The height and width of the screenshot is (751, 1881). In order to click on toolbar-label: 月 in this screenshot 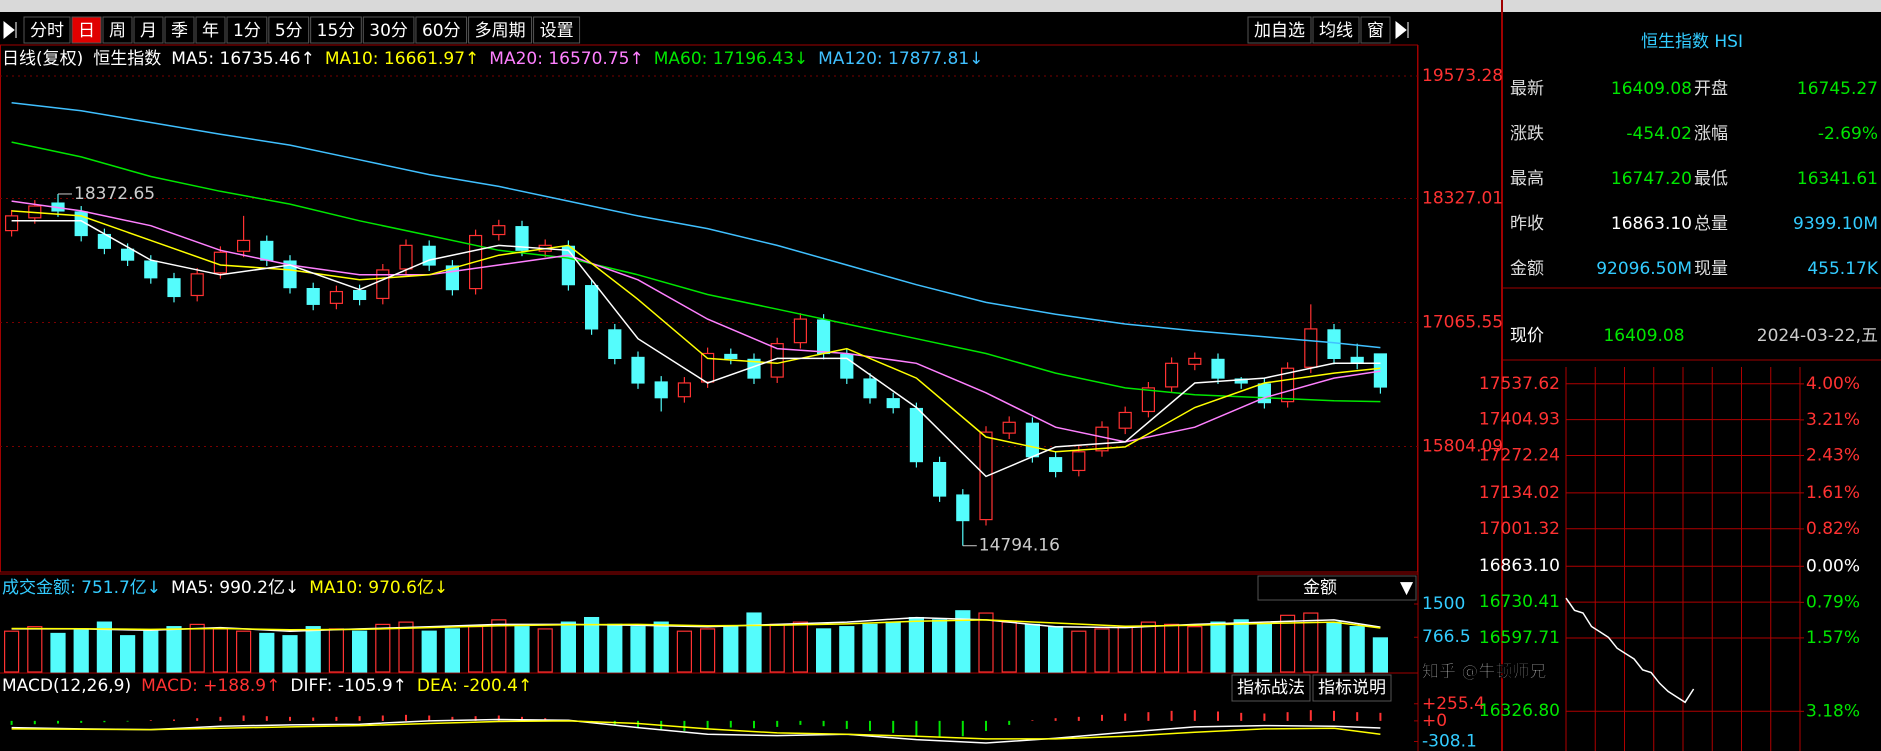, I will do `click(148, 31)`.